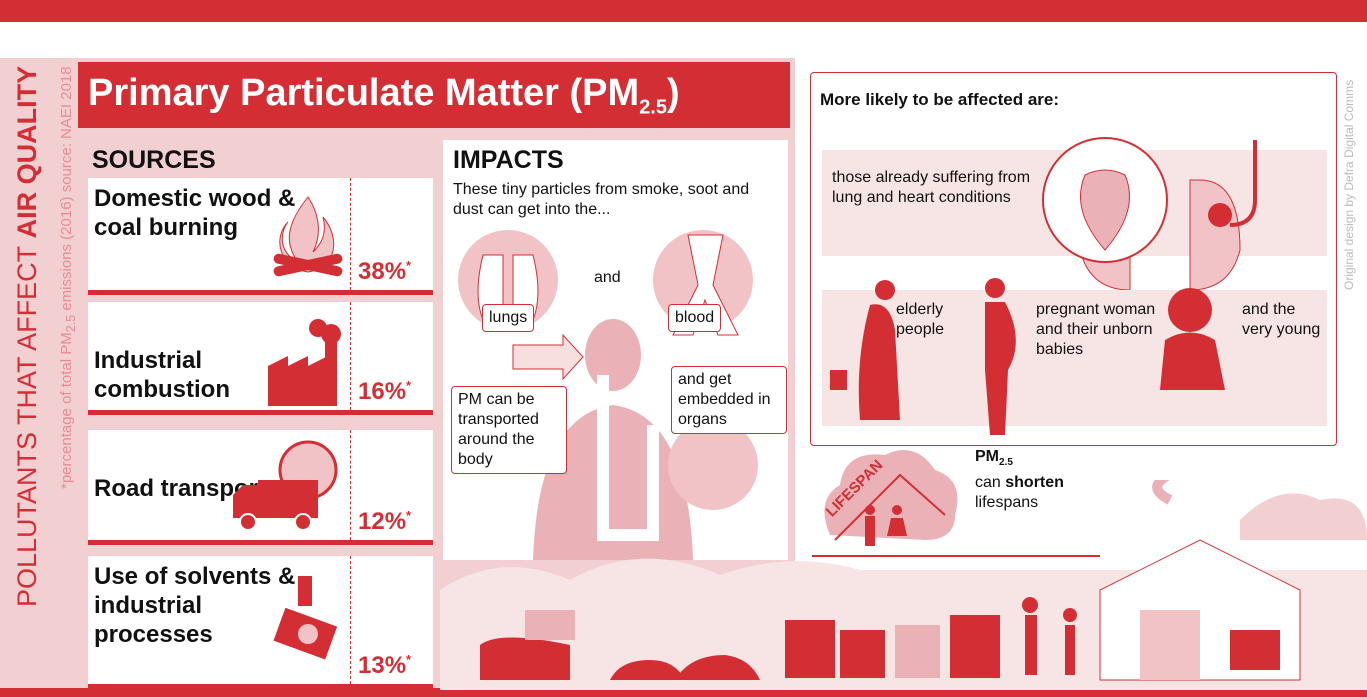  Describe the element at coordinates (508, 318) in the screenshot. I see `lungs-label: lungs` at that location.